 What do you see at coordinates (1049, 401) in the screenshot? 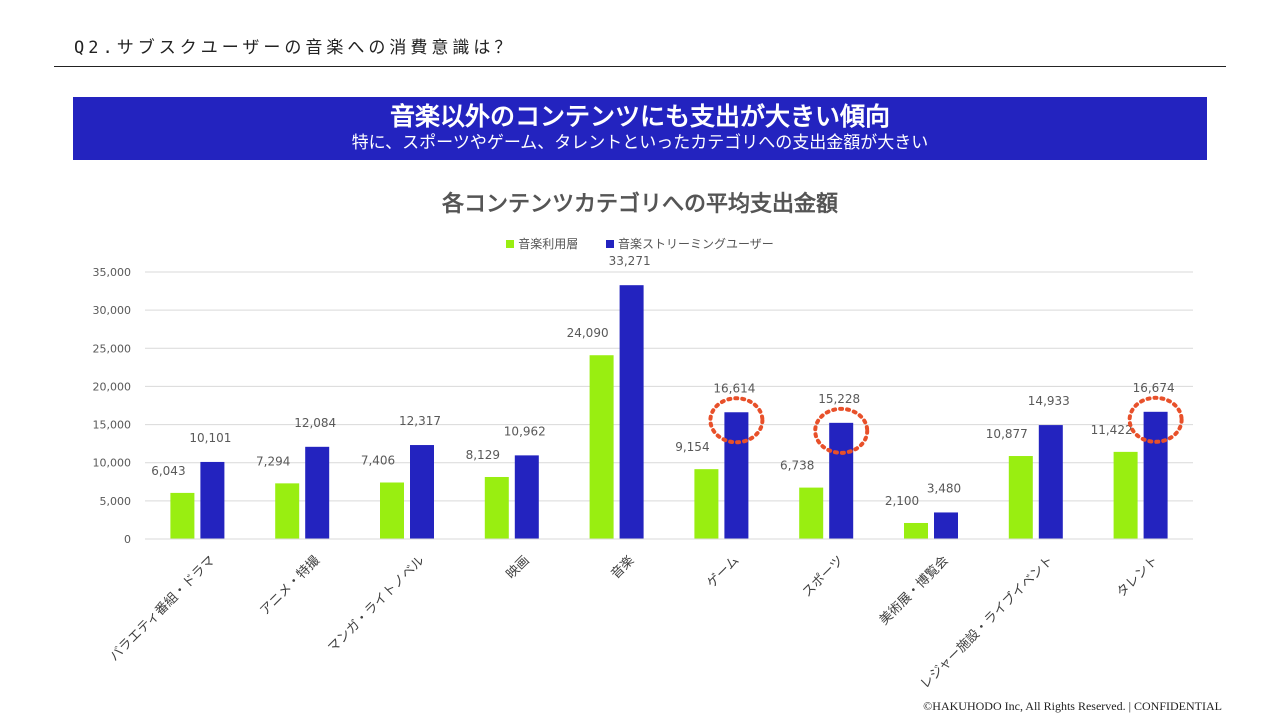
I see `data-label: 14,933` at bounding box center [1049, 401].